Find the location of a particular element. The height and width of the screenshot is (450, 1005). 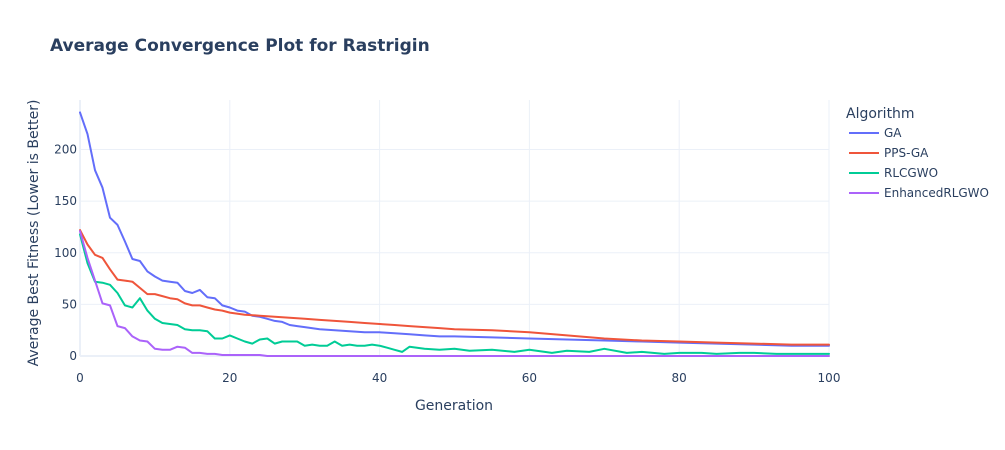

legend-item-rlcgwo: RLCGWO is located at coordinates (893, 173).